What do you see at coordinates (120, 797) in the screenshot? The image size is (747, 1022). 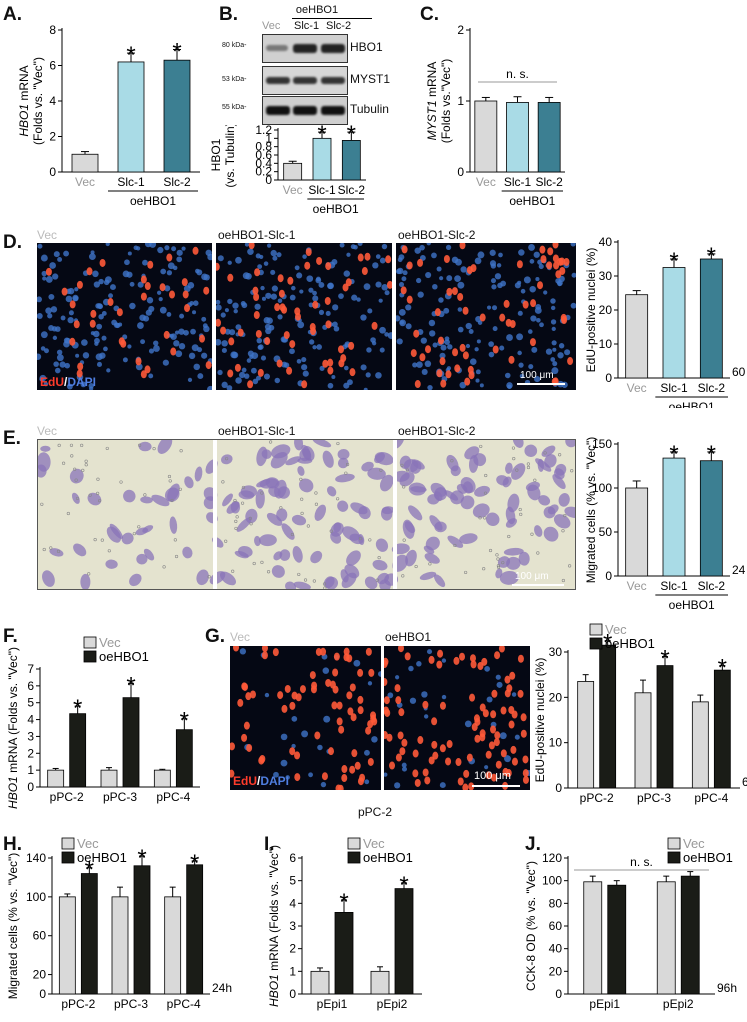 I see `x-tick-label: pPC-3` at bounding box center [120, 797].